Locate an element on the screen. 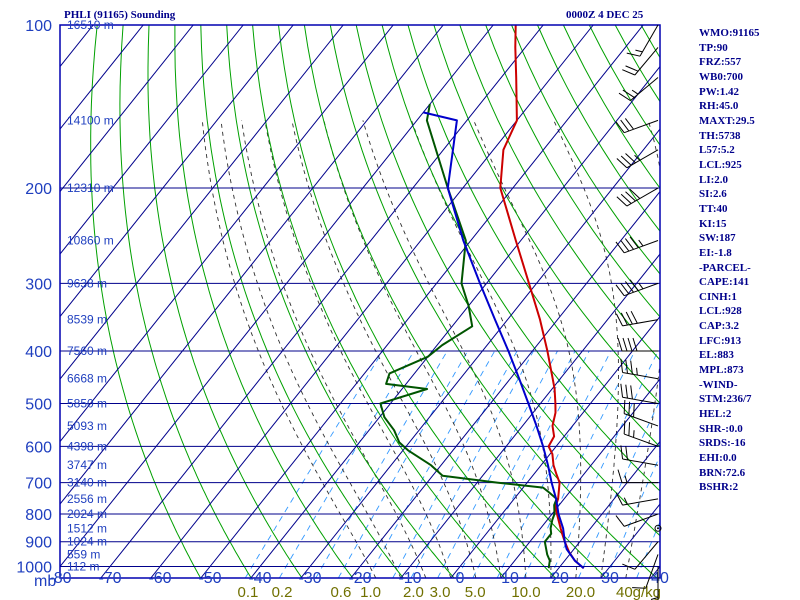  pressure-tick-600: 600 is located at coordinates (38, 447).